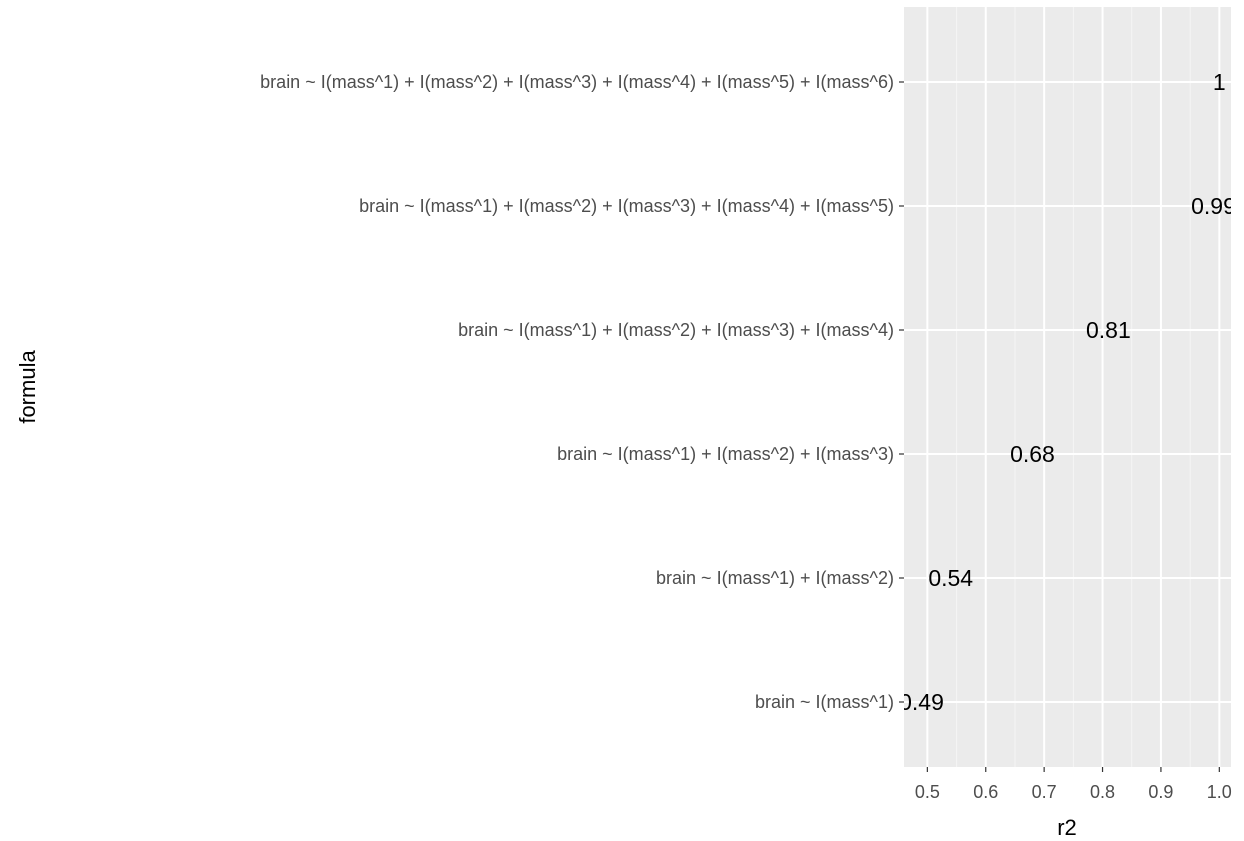 The height and width of the screenshot is (841, 1244). I want to click on data-point-label: 0.54, so click(950, 578).